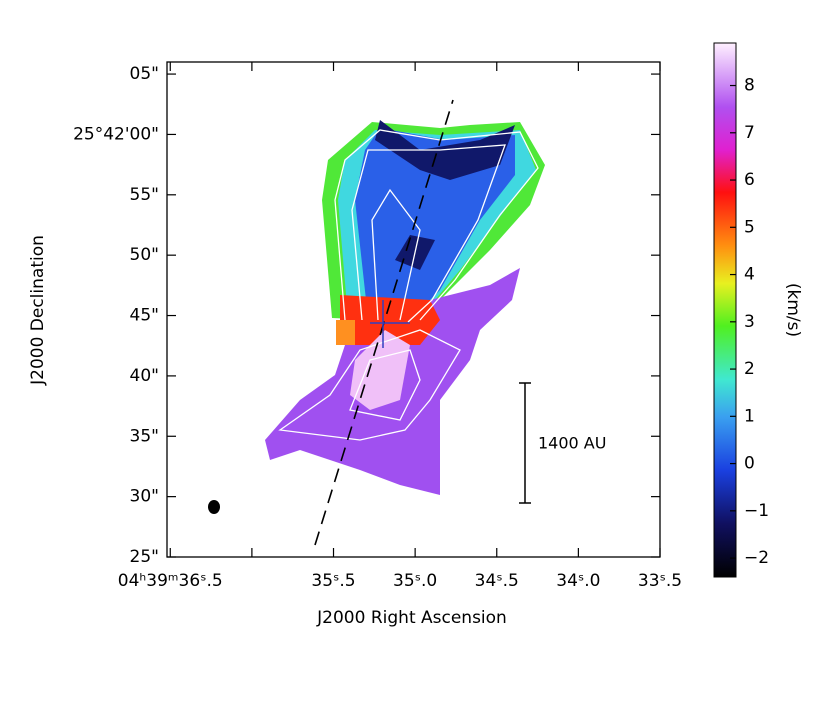  I want to click on colorbar-tick-label: 2, so click(749, 369).